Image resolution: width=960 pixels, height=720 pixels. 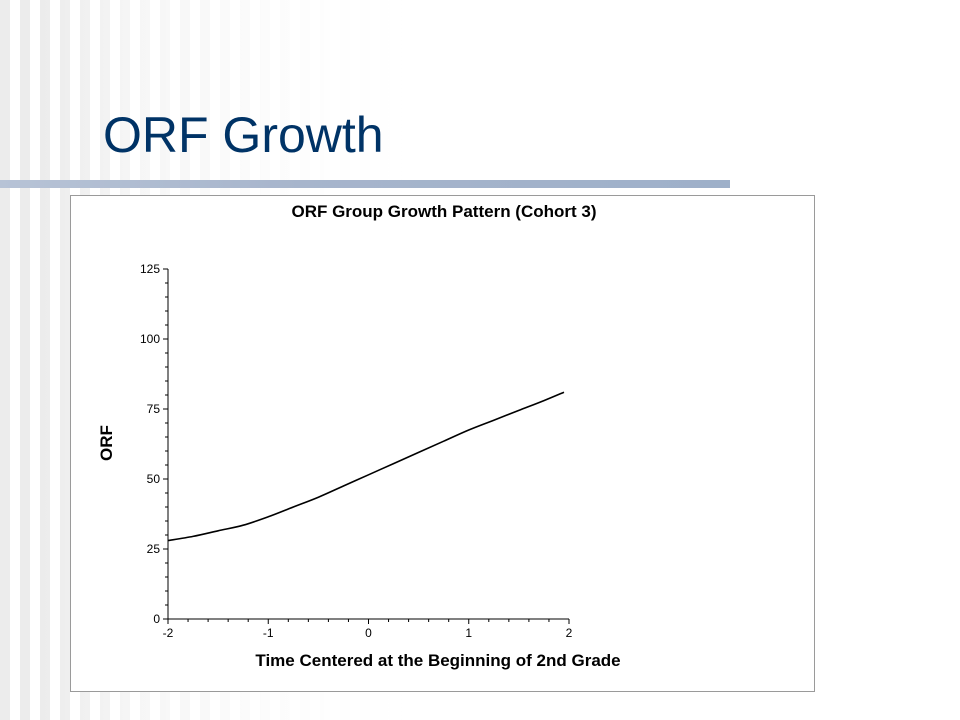 What do you see at coordinates (156, 619) in the screenshot?
I see `y-tick-label: 0` at bounding box center [156, 619].